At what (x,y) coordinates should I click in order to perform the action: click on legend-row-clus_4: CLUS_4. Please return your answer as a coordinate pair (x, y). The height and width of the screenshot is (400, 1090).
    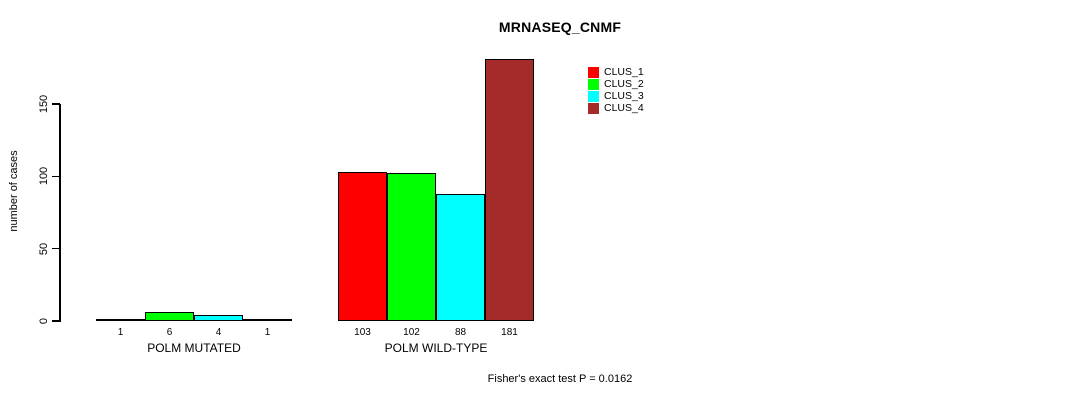
    Looking at the image, I should click on (616, 108).